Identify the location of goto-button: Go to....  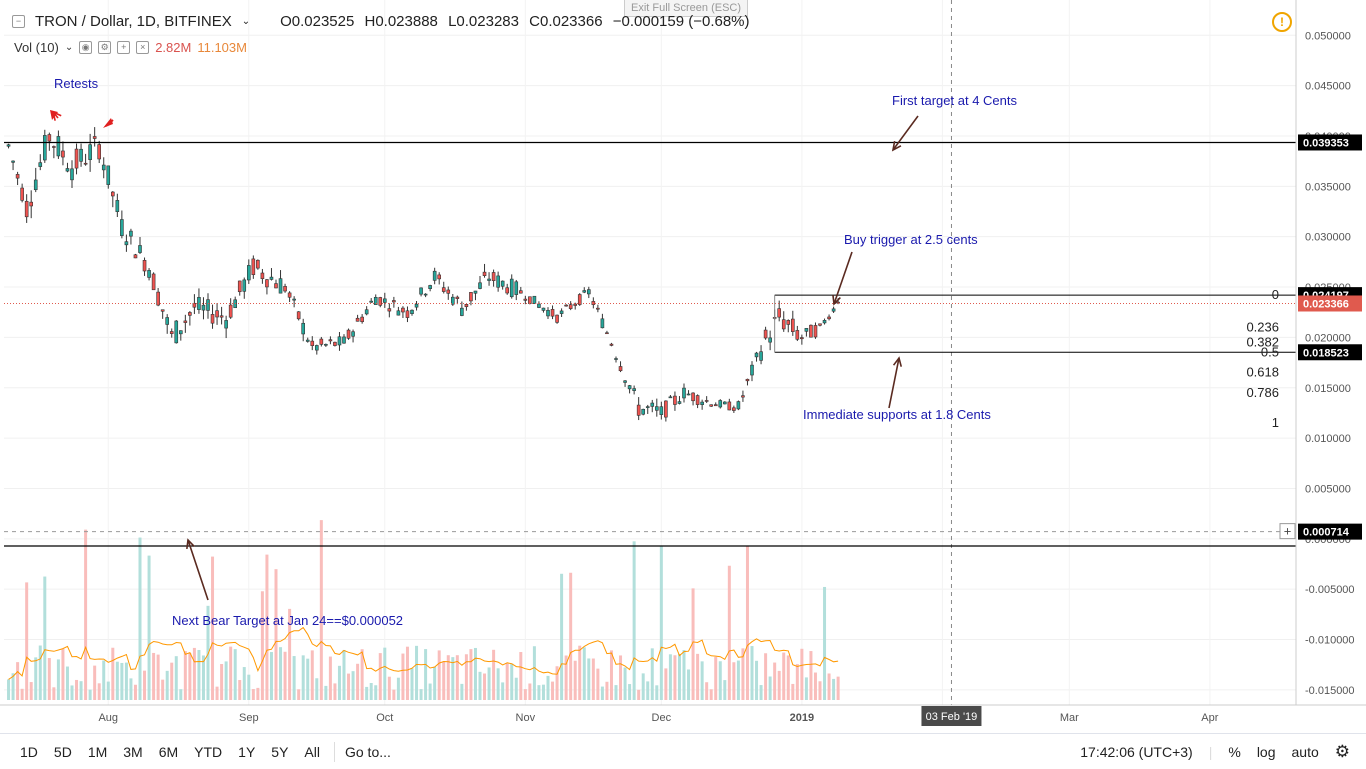
(367, 751).